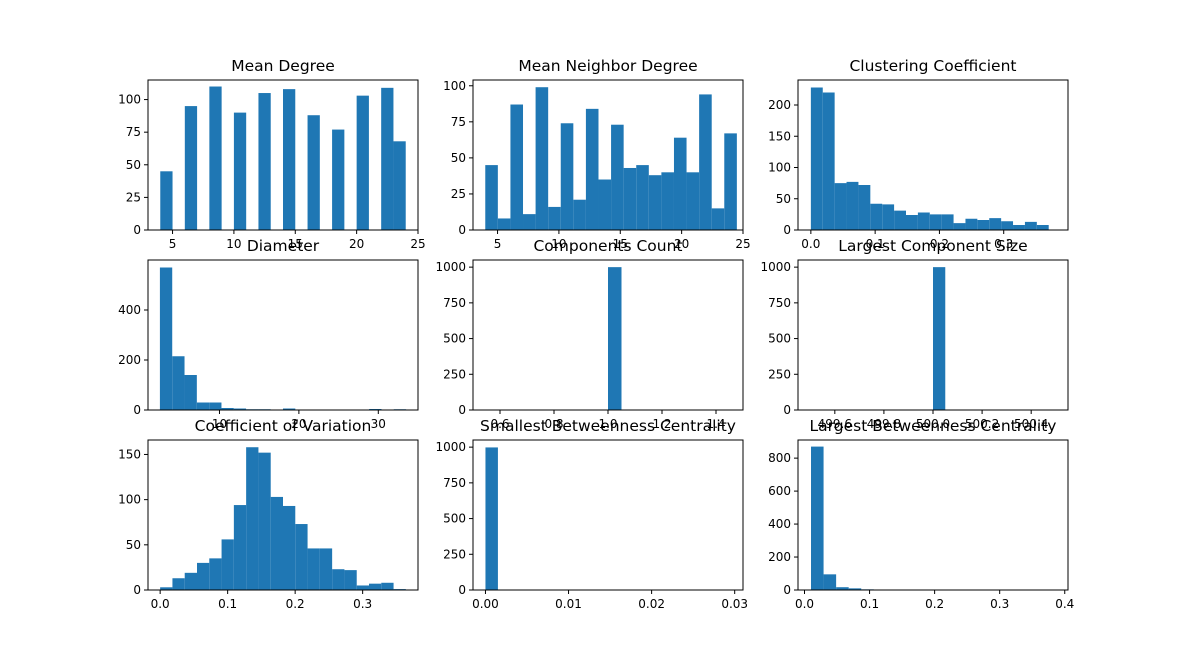 The width and height of the screenshot is (1185, 664). I want to click on x-tick-label: 0.2, so click(295, 604).